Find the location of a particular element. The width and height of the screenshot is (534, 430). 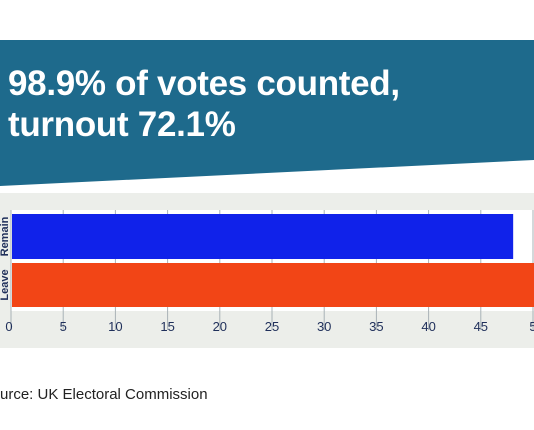

bar-leave is located at coordinates (273, 285).